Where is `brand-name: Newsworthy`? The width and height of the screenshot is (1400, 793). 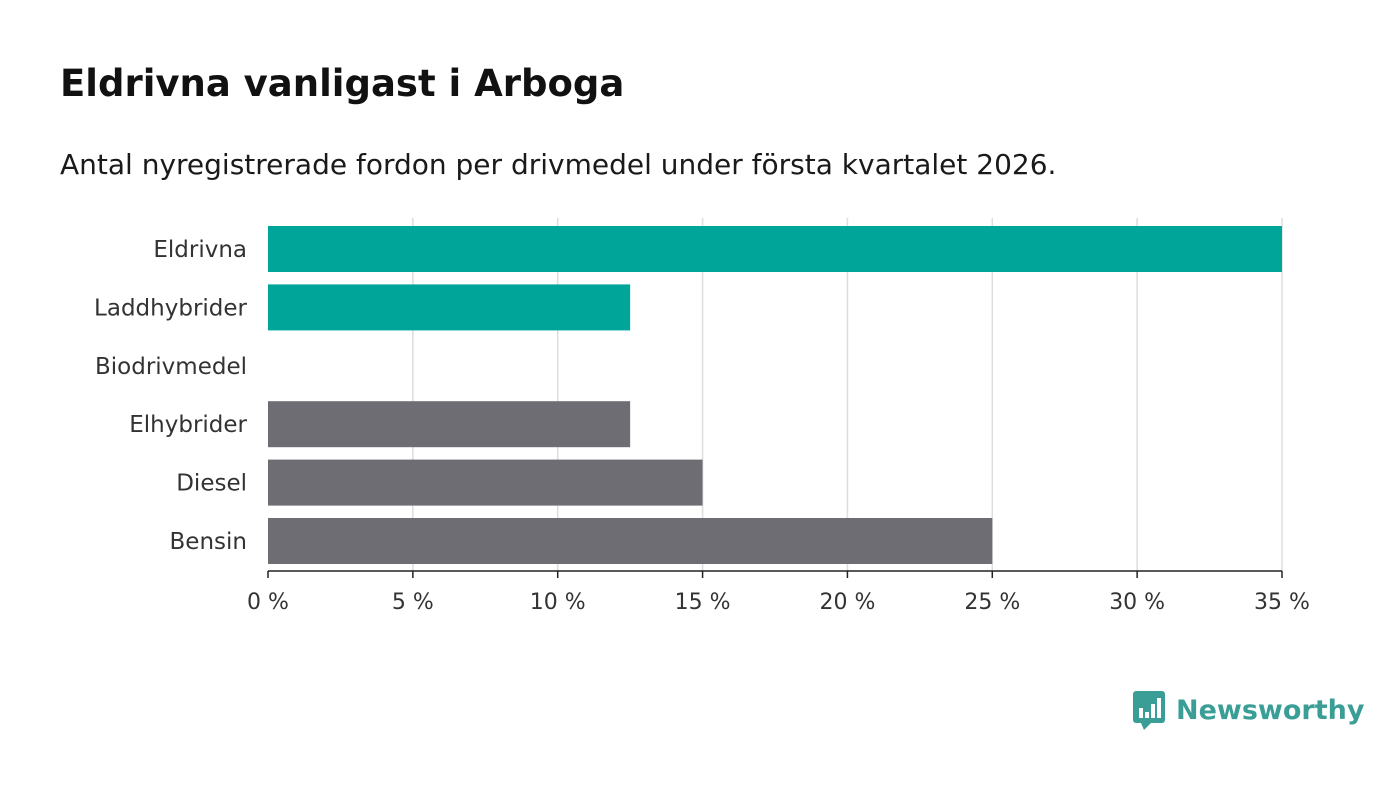 brand-name: Newsworthy is located at coordinates (1270, 710).